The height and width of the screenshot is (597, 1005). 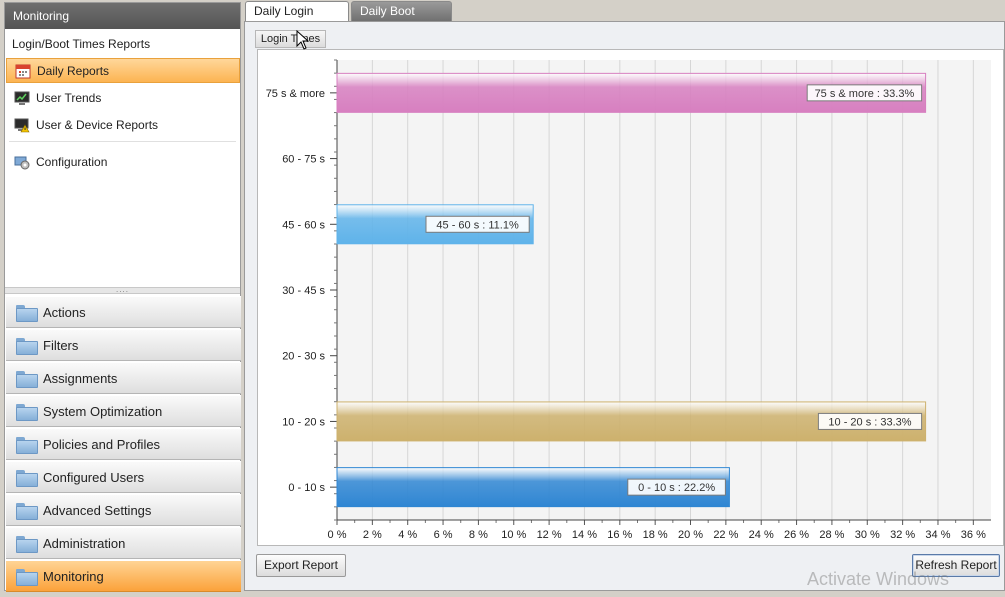 I want to click on section-policies-and-profiles: Policies and Profiles, so click(x=123, y=444).